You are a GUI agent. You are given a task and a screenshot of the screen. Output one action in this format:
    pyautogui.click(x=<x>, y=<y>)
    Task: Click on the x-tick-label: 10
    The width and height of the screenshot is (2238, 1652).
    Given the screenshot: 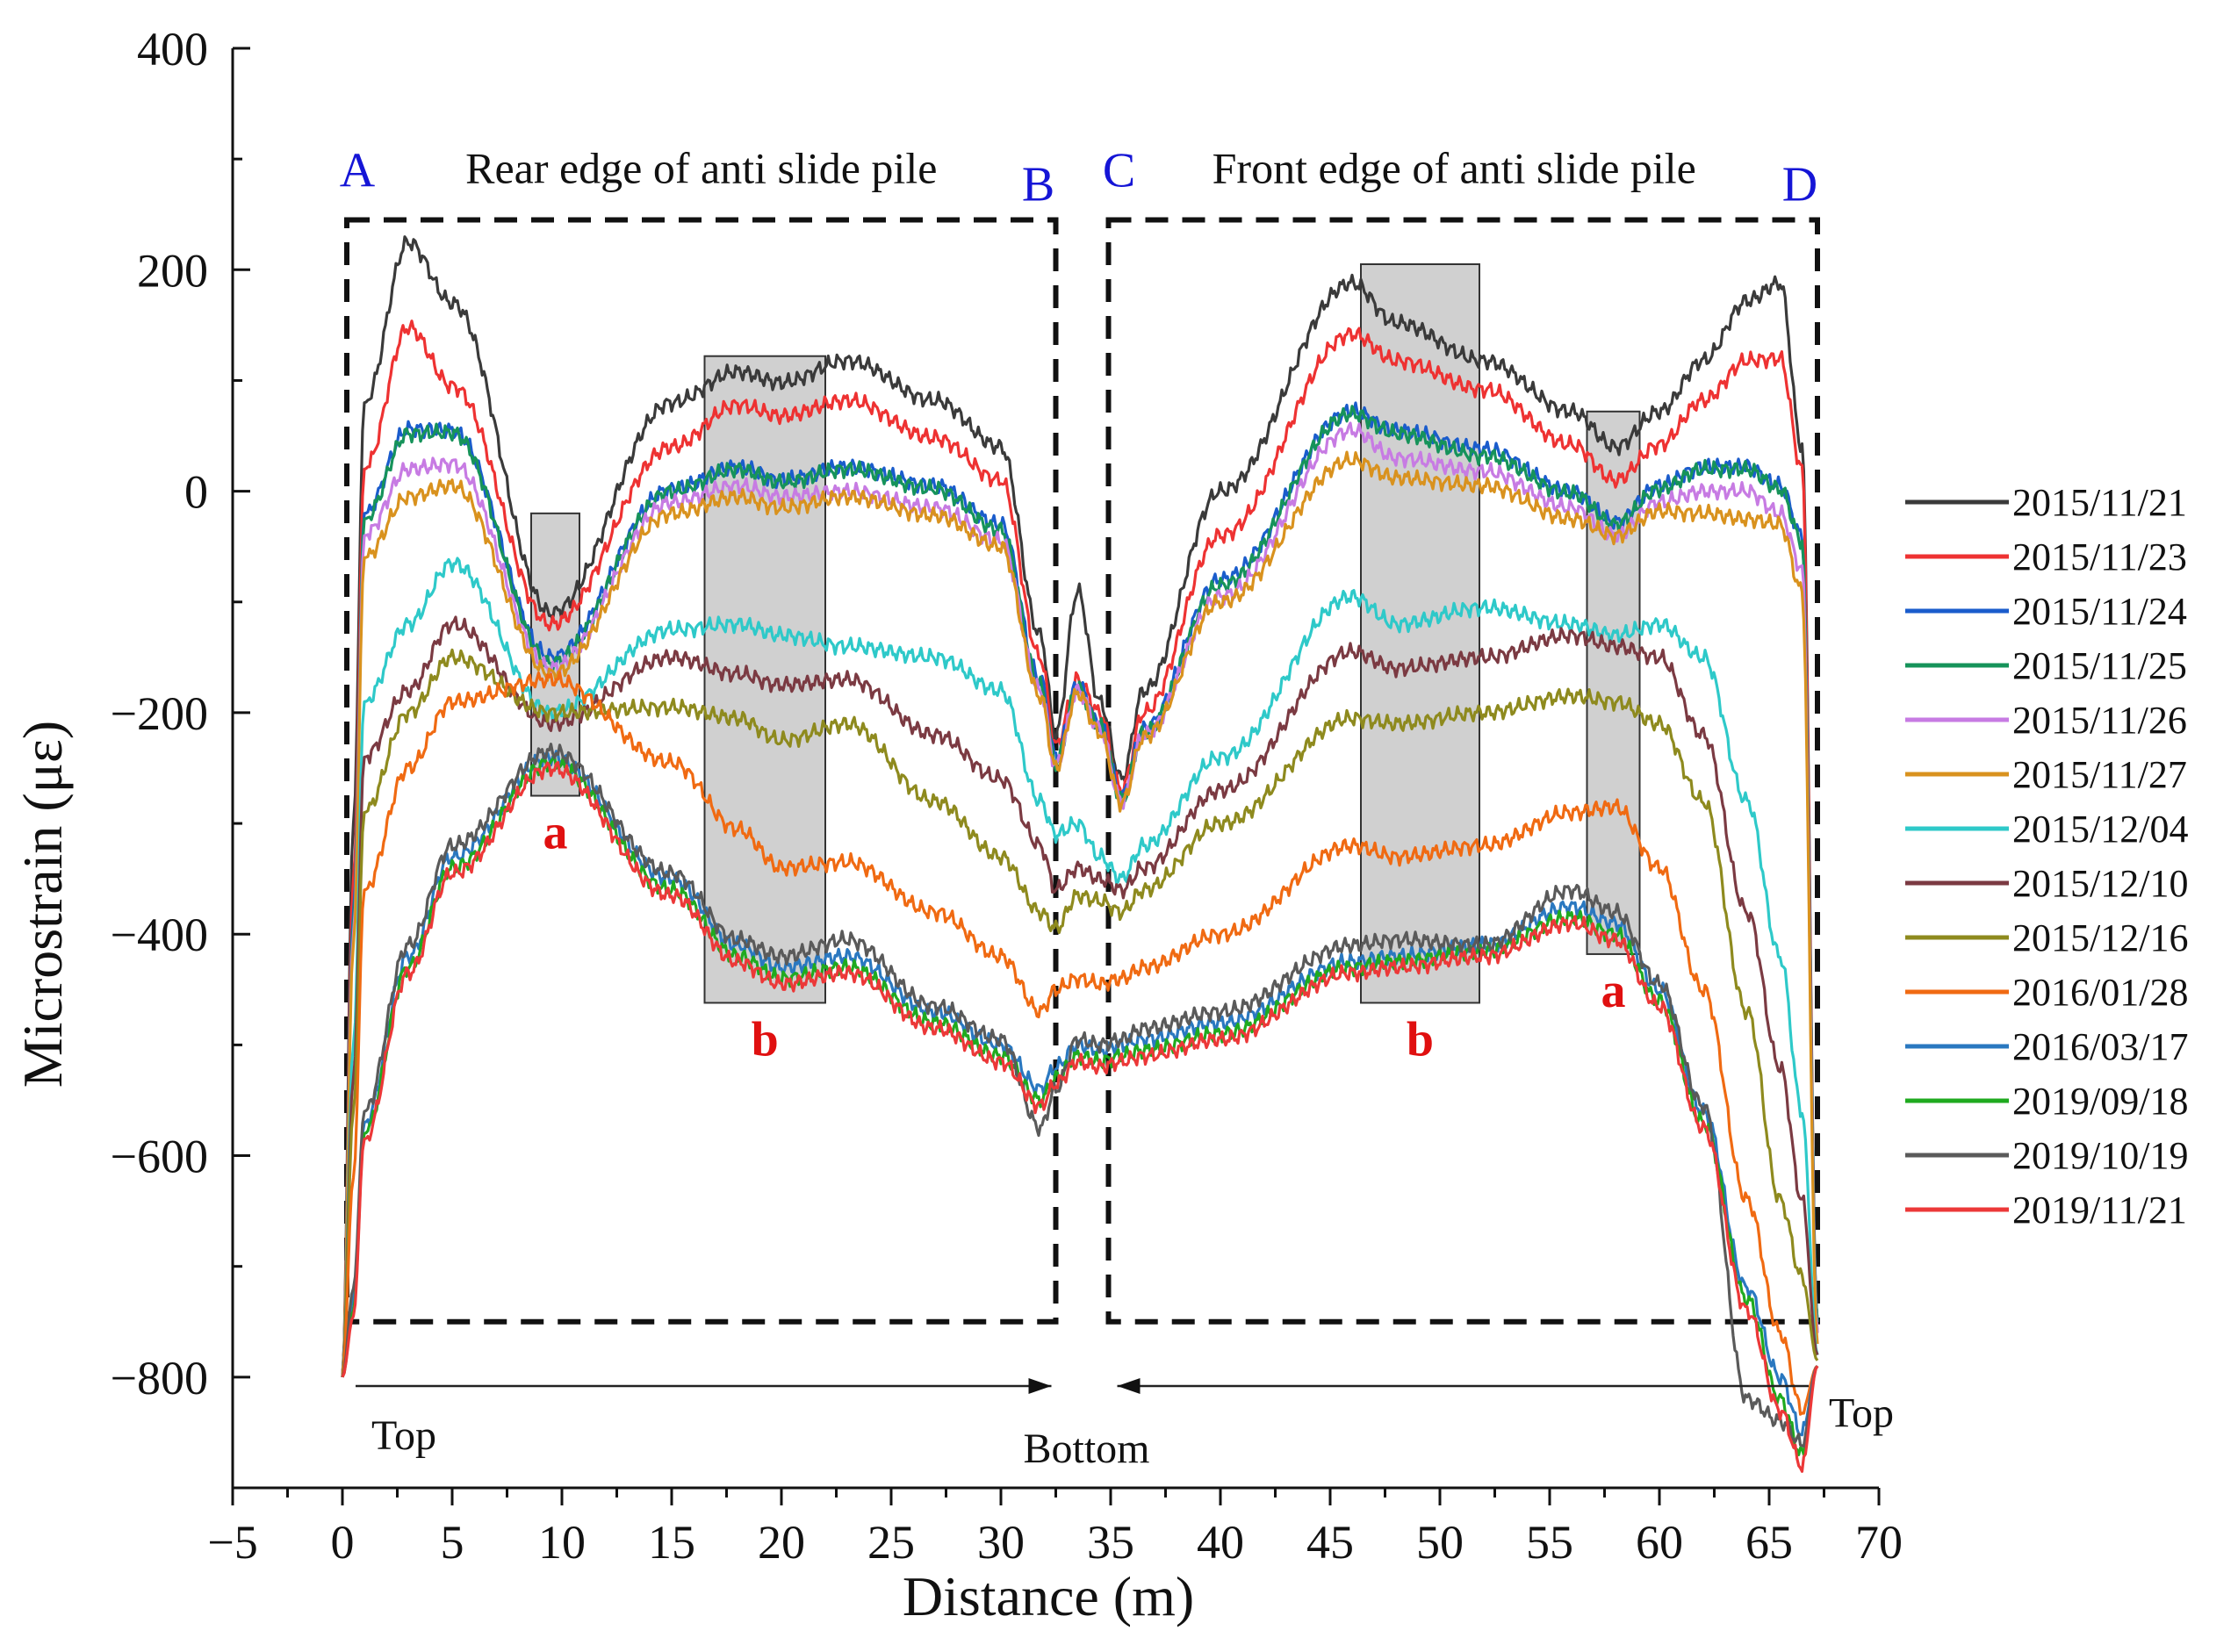 What is the action you would take?
    pyautogui.click(x=562, y=1543)
    